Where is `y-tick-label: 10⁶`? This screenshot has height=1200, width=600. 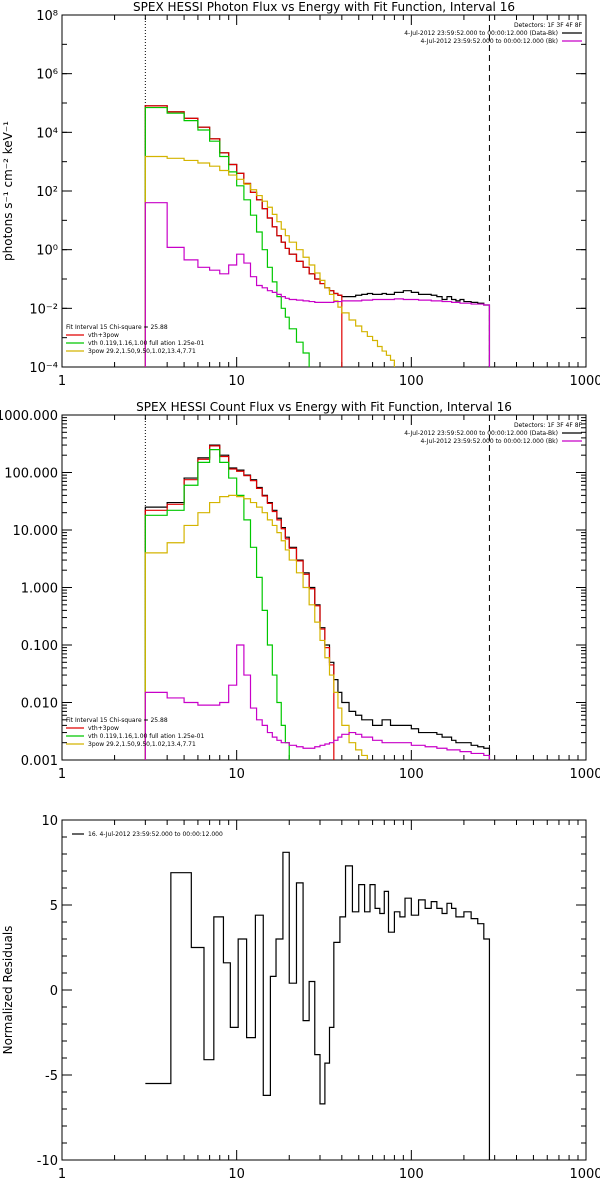 y-tick-label: 10⁶ is located at coordinates (47, 75).